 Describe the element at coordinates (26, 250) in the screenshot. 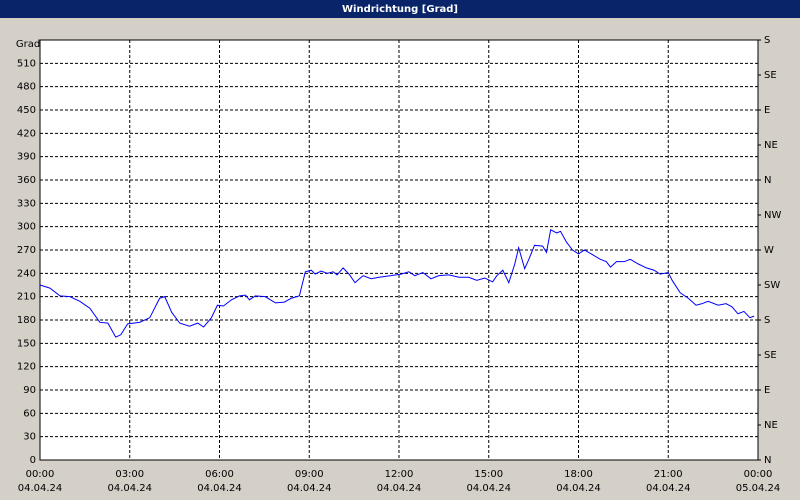

I see `y-tick-label: 270` at that location.